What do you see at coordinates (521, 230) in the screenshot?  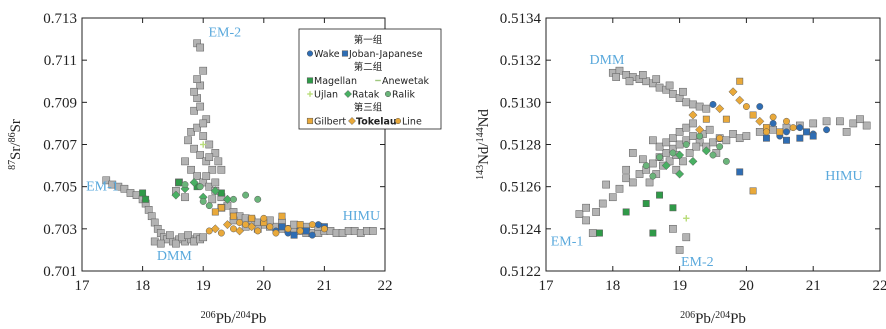 I see `y-tick-label: 0.5124` at bounding box center [521, 230].